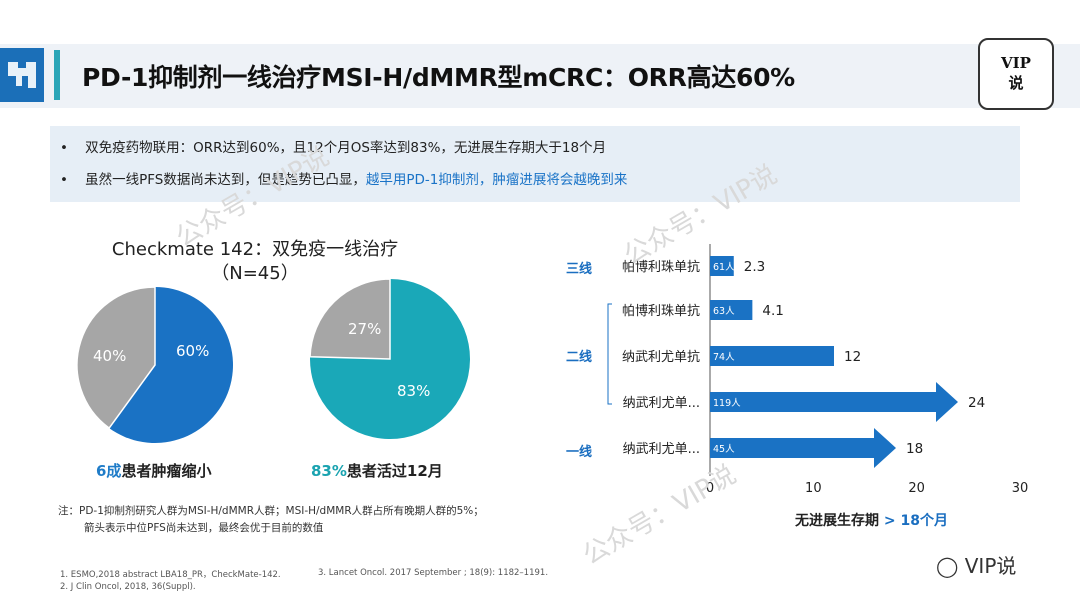  Describe the element at coordinates (837, 521) in the screenshot. I see `pfs-axis-title-text: 无进展生存期` at that location.